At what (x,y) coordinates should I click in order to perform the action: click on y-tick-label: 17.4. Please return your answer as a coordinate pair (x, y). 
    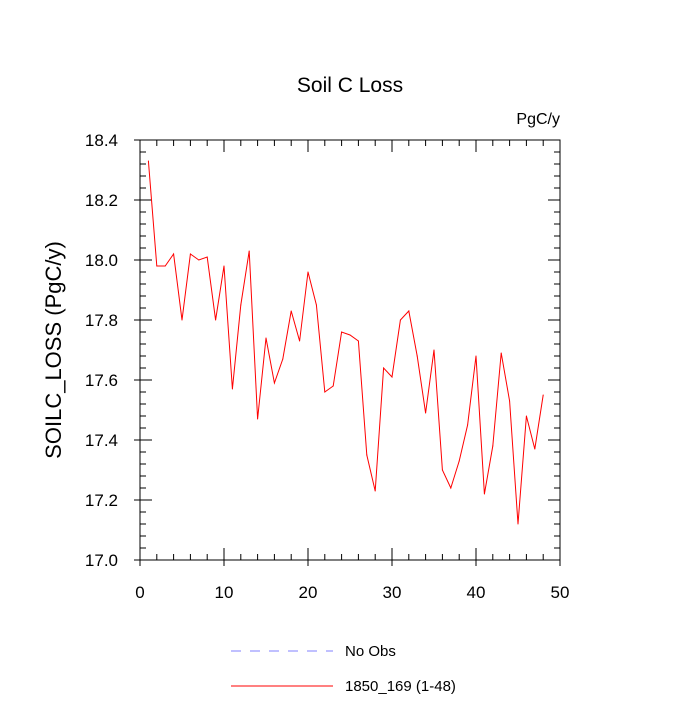
    Looking at the image, I should click on (101, 440).